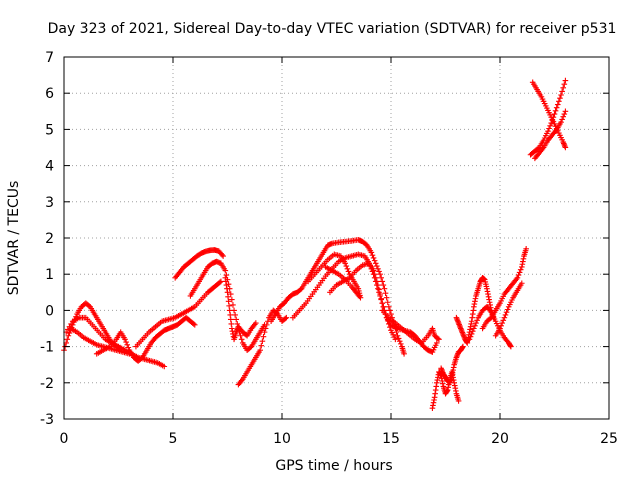  I want to click on y-tick-label: 4, so click(49, 167).